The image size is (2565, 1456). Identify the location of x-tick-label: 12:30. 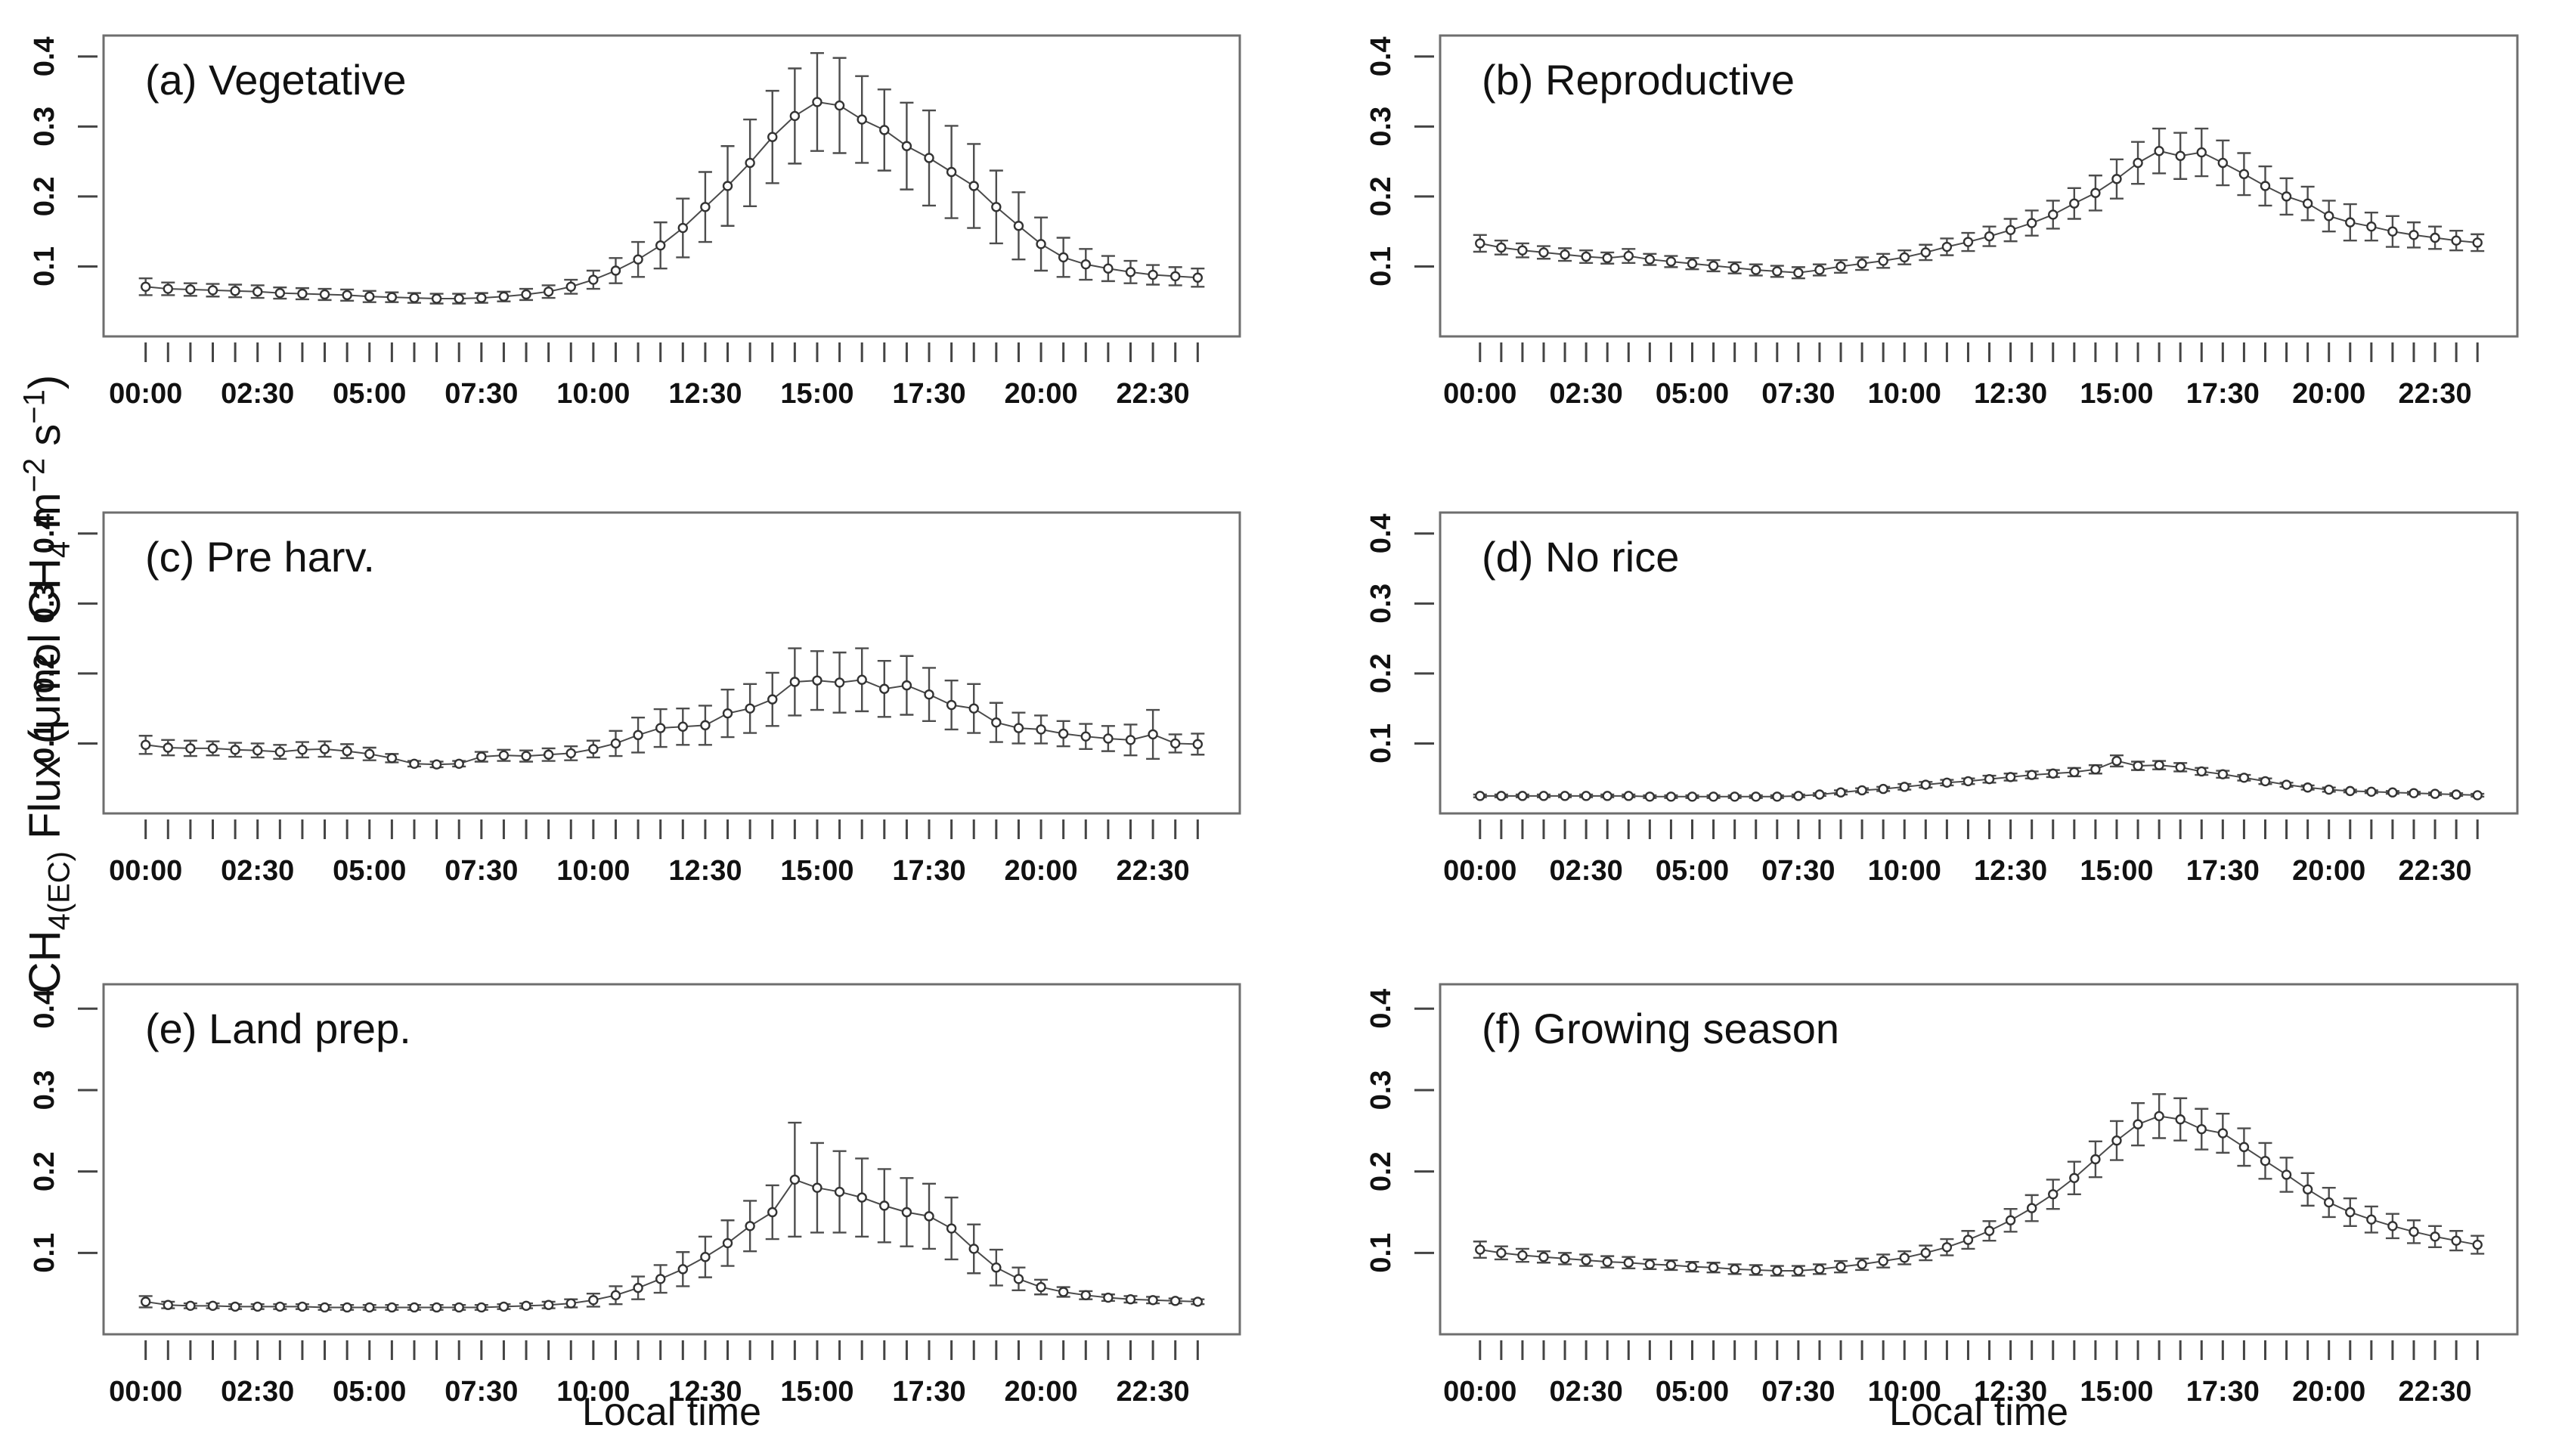
(2010, 1392).